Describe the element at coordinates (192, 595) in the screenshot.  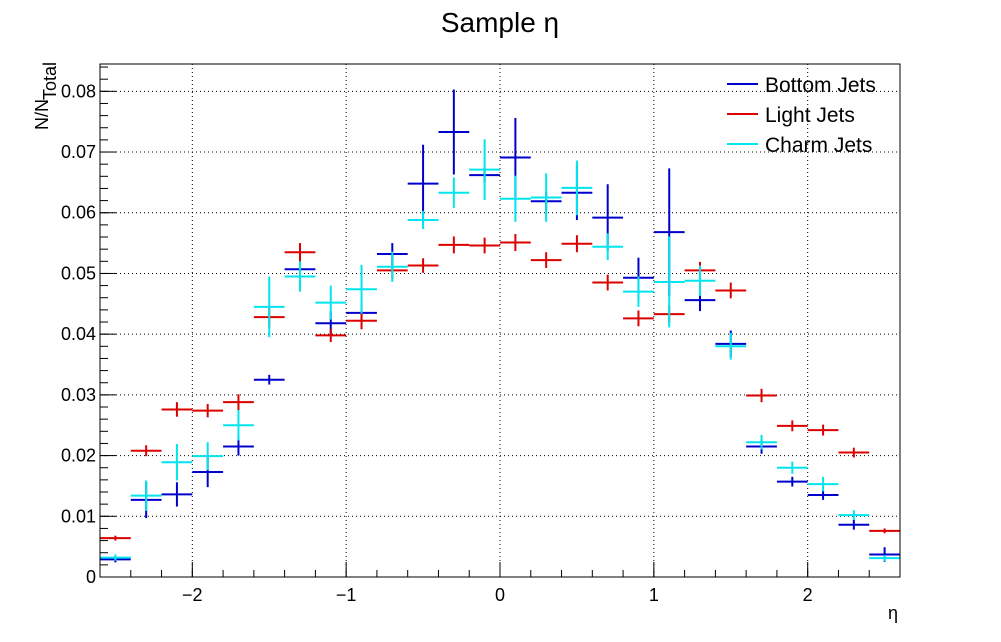
I see `x-tick-label: −2` at that location.